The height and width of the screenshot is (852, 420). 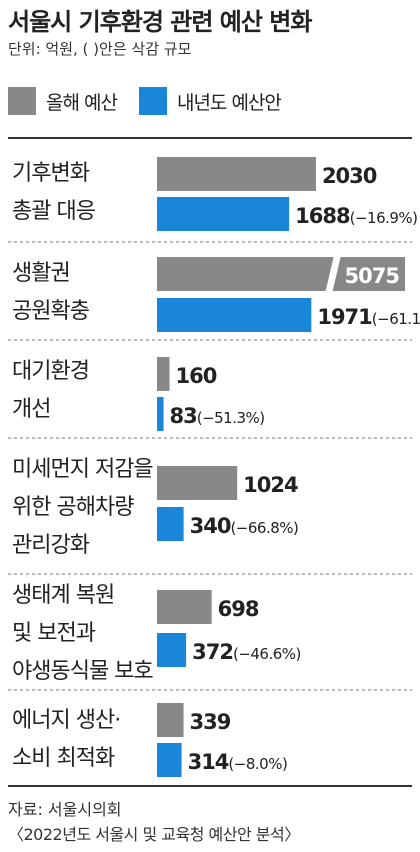 What do you see at coordinates (270, 485) in the screenshot?
I see `value-label-current: 1024` at bounding box center [270, 485].